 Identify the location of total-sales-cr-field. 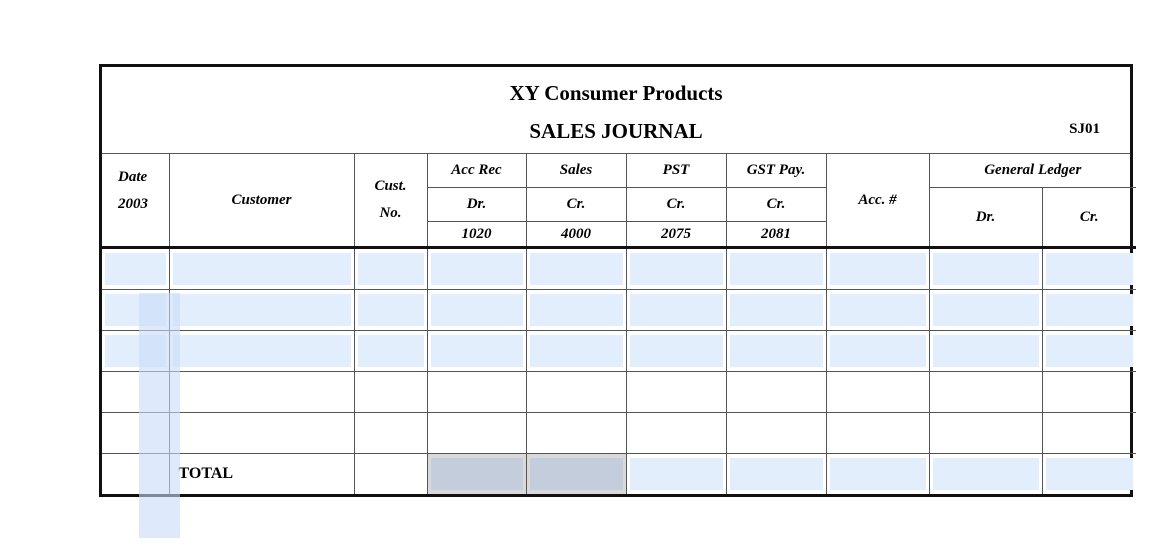
(576, 474).